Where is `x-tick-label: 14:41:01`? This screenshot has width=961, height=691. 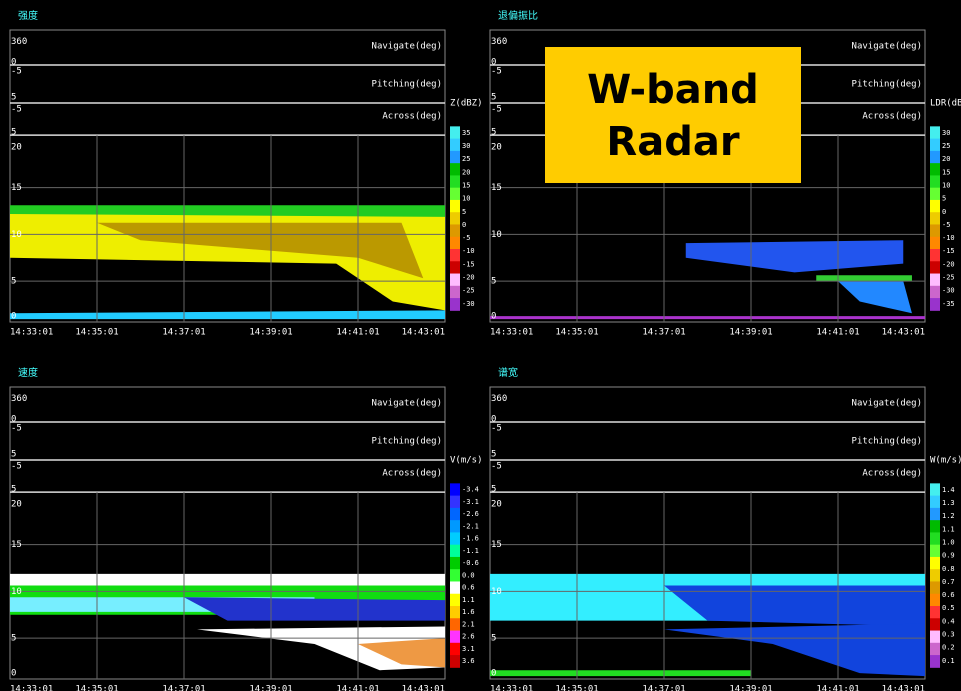 x-tick-label: 14:41:01 is located at coordinates (357, 688).